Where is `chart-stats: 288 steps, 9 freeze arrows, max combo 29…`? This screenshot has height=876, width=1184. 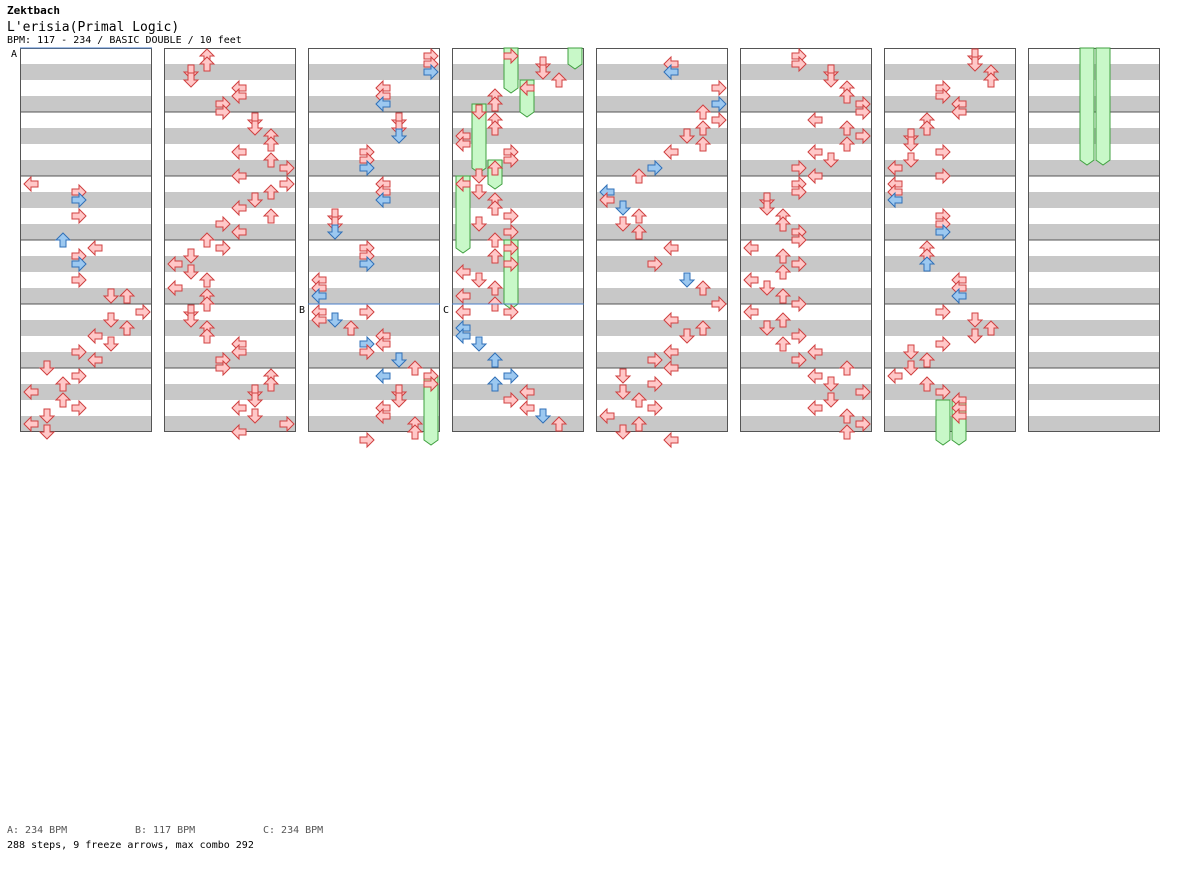 chart-stats: 288 steps, 9 freeze arrows, max combo 29… is located at coordinates (130, 845).